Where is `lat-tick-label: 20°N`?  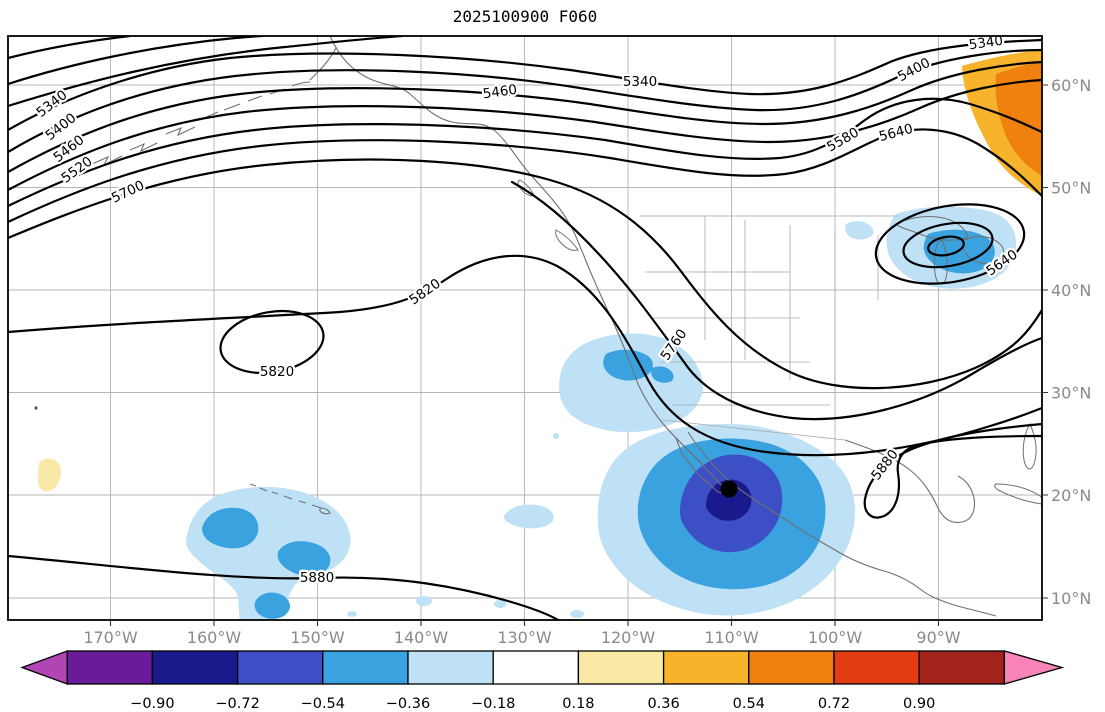 lat-tick-label: 20°N is located at coordinates (1071, 495).